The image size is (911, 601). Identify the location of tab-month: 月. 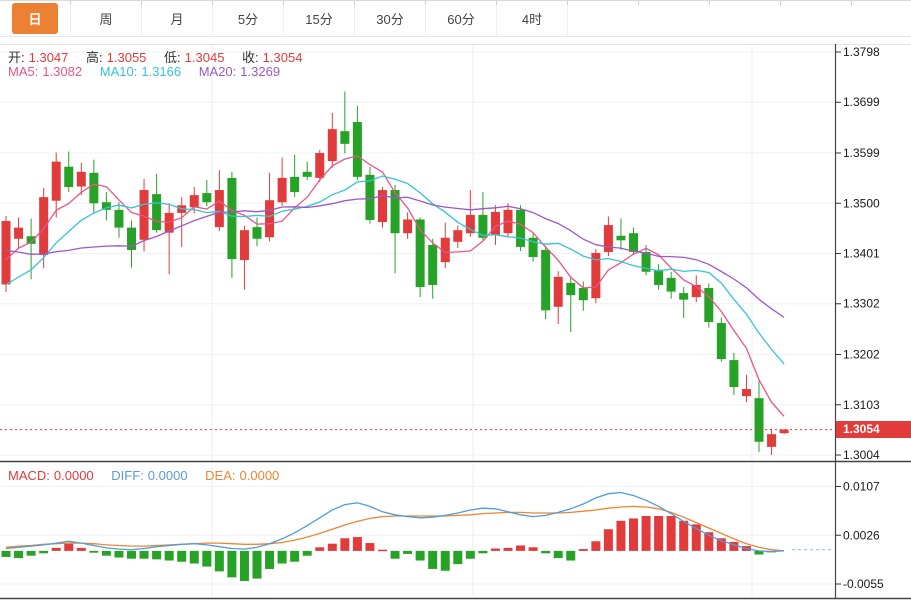
(177, 18).